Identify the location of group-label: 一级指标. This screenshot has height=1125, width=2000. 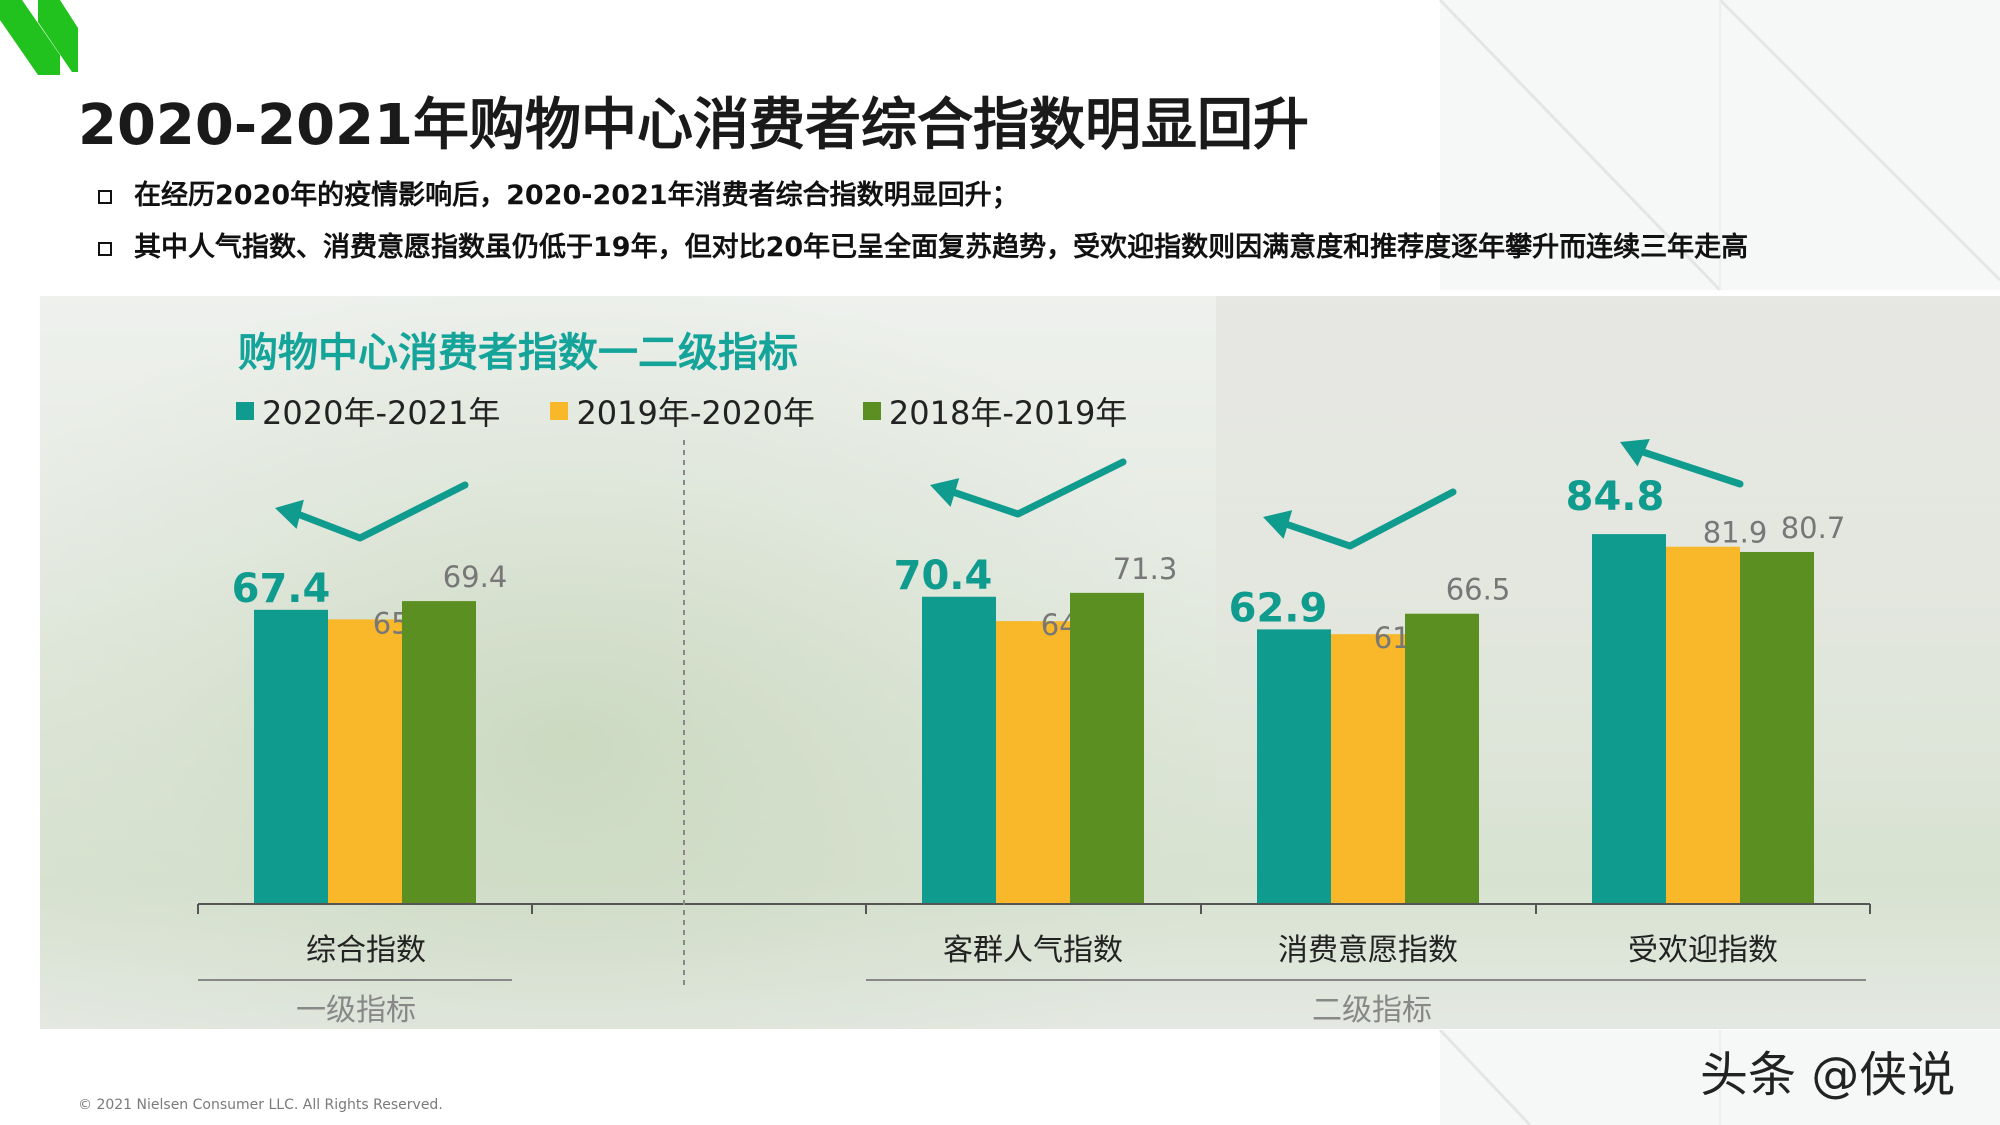
(356, 1010).